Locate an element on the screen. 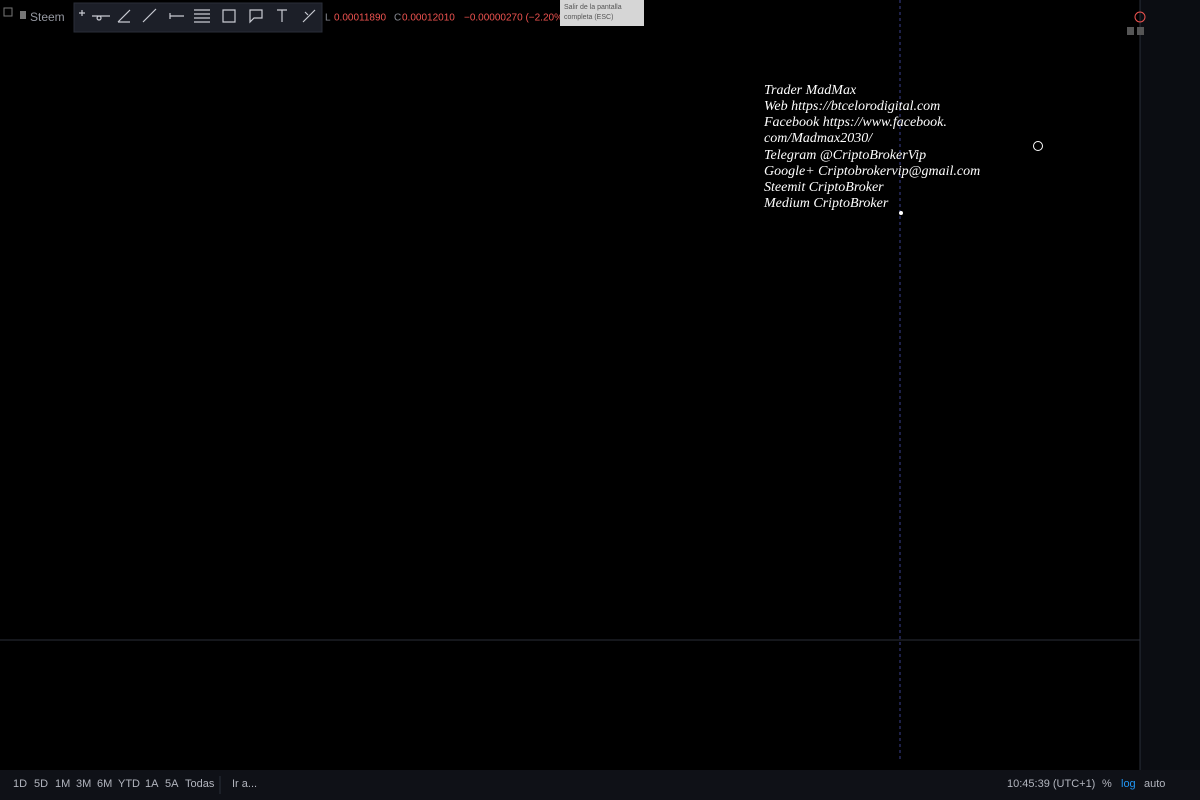 Image resolution: width=1200 pixels, height=800 pixels. annotation-line: Facebook https://www.facebook. is located at coordinates (855, 122).